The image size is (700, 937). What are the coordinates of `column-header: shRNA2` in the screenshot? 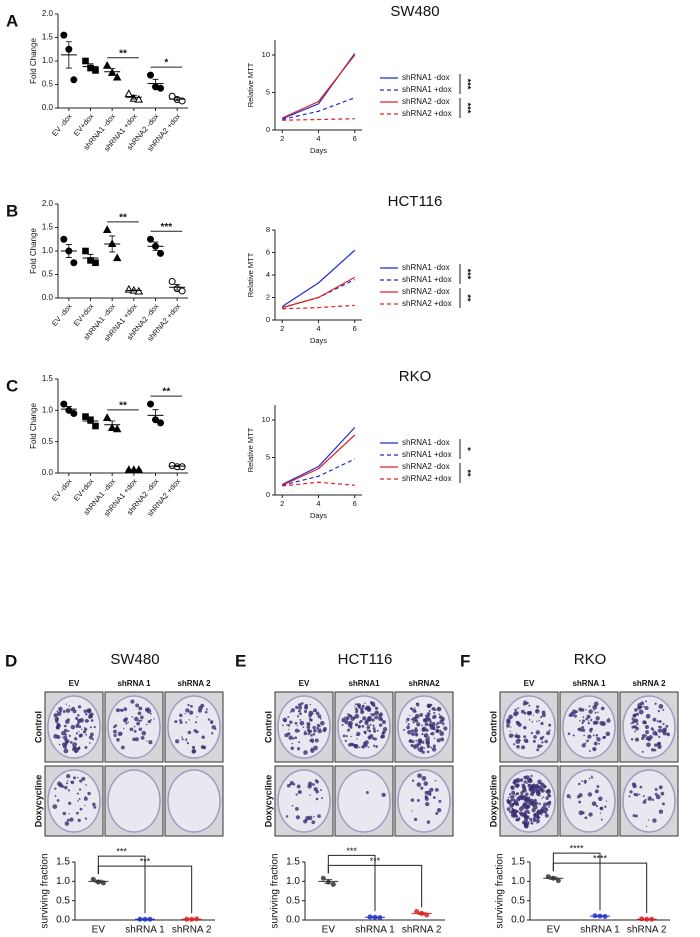 It's located at (424, 683).